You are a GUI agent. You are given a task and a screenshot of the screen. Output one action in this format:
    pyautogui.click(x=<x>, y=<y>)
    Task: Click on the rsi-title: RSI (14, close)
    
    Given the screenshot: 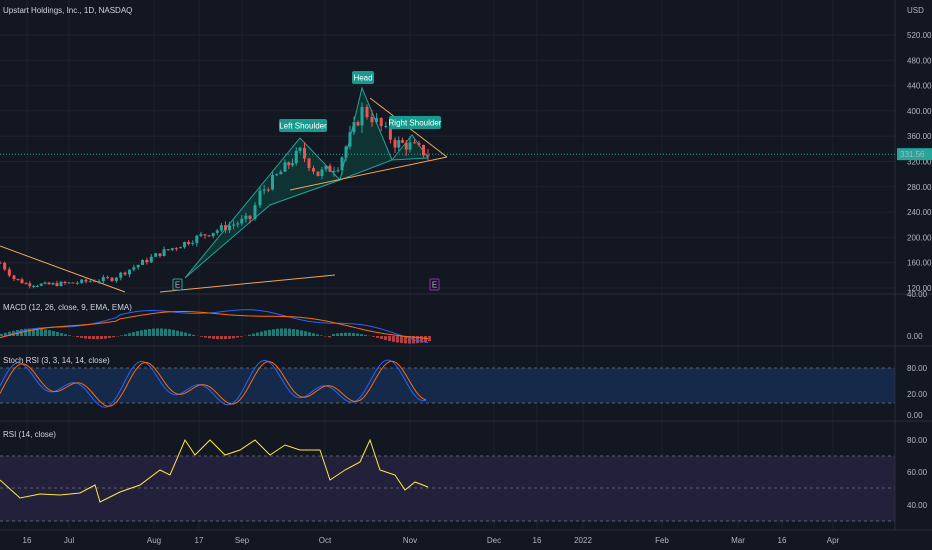 What is the action you would take?
    pyautogui.click(x=29, y=434)
    